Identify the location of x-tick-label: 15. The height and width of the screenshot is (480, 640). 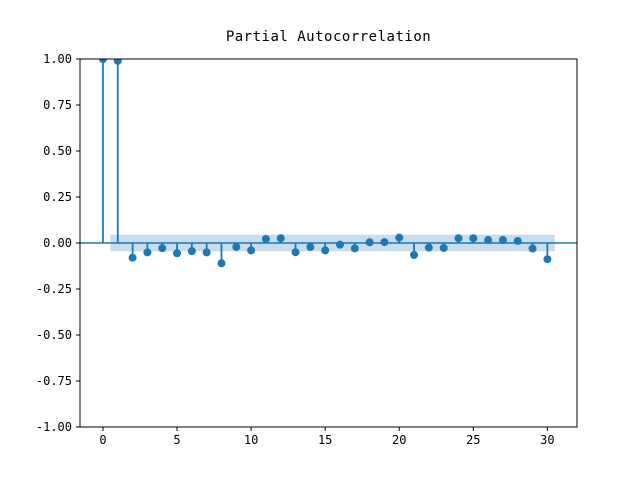
(325, 440).